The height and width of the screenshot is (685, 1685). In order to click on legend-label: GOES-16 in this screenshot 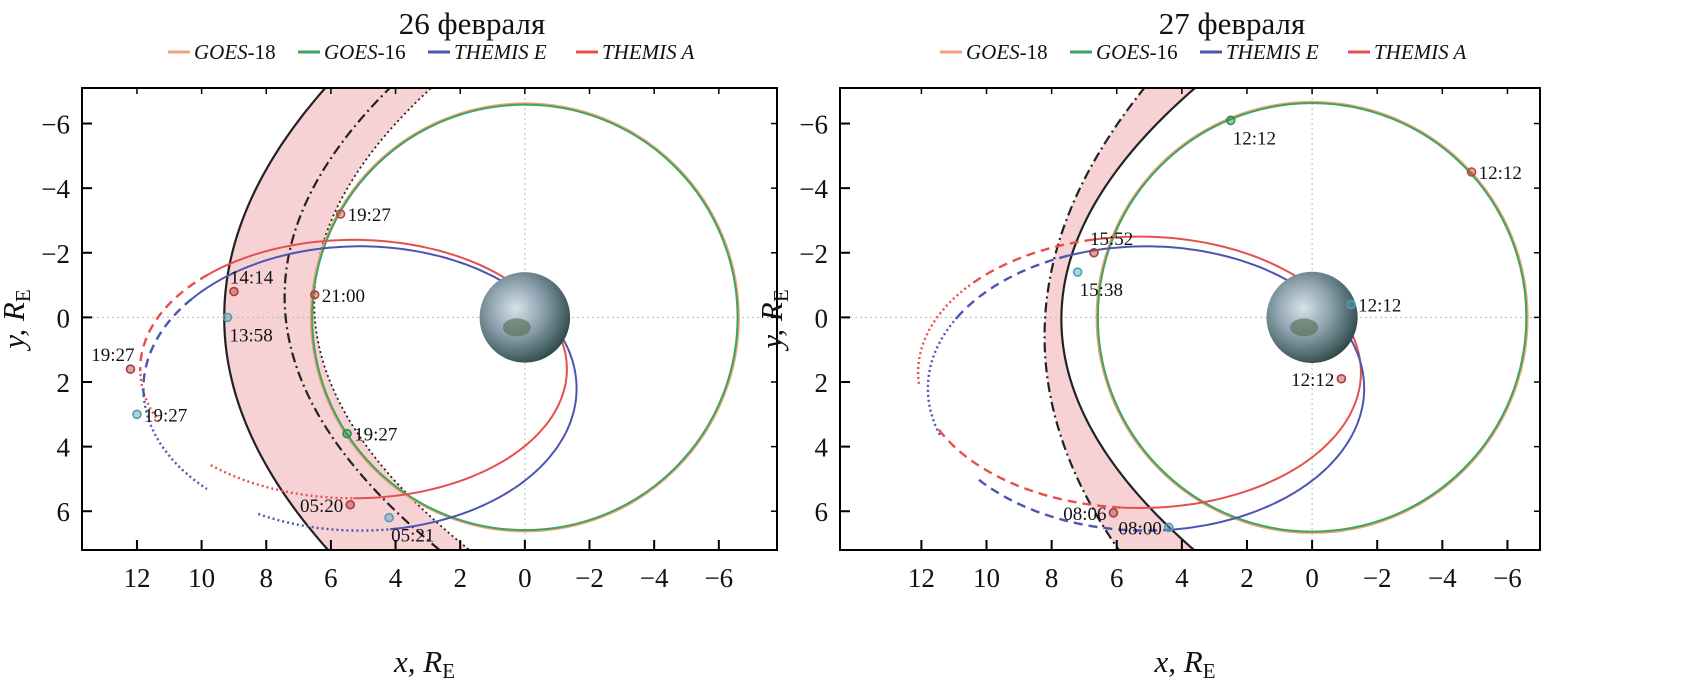, I will do `click(365, 52)`.